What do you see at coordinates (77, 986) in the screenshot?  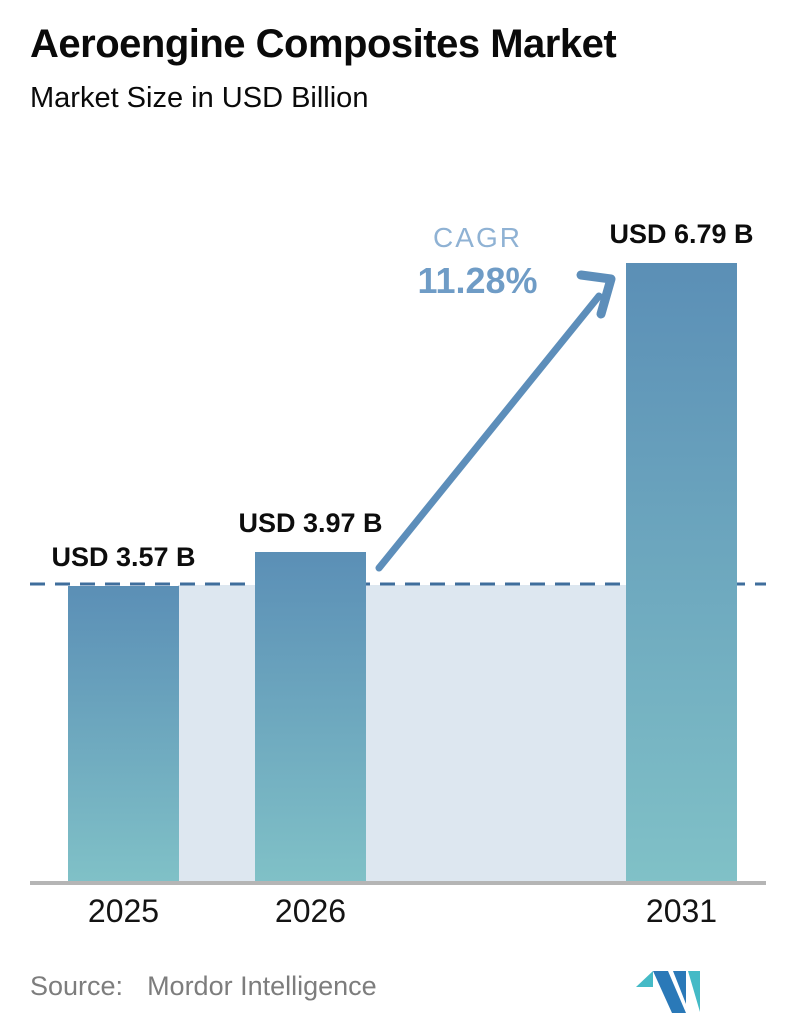 I see `source-label: Source:` at bounding box center [77, 986].